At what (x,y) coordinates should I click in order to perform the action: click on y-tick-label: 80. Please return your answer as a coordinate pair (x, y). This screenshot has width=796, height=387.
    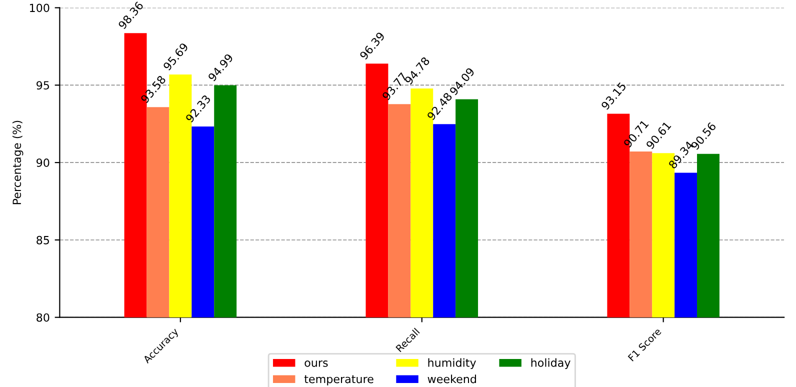
    Looking at the image, I should click on (43, 317).